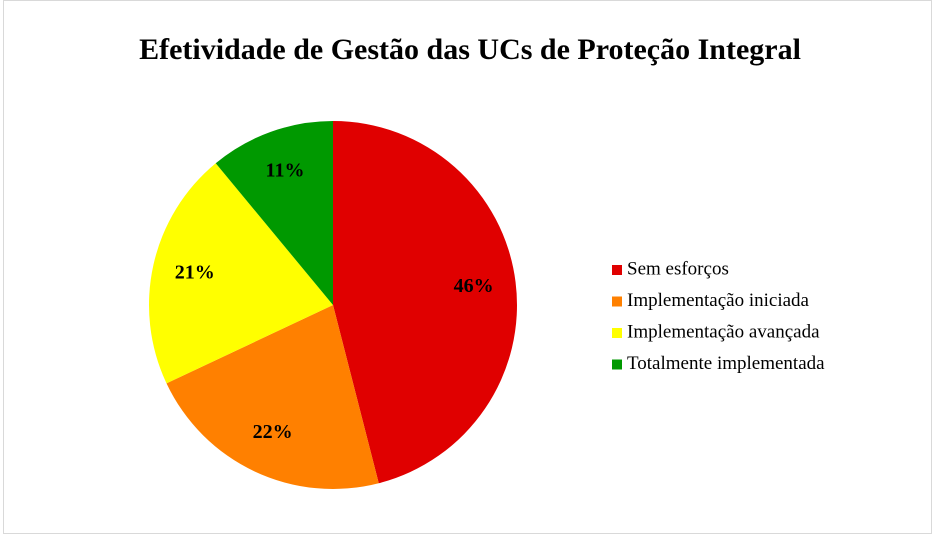 This screenshot has height=535, width=933. I want to click on data-label: 11%, so click(285, 170).